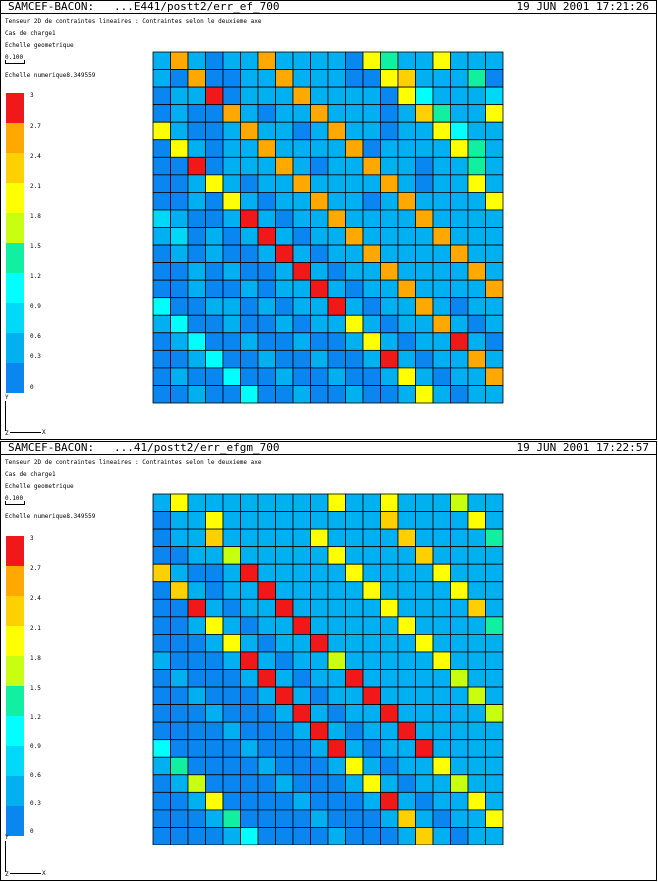  What do you see at coordinates (35, 717) in the screenshot?
I see `legend-tick: 1.2` at bounding box center [35, 717].